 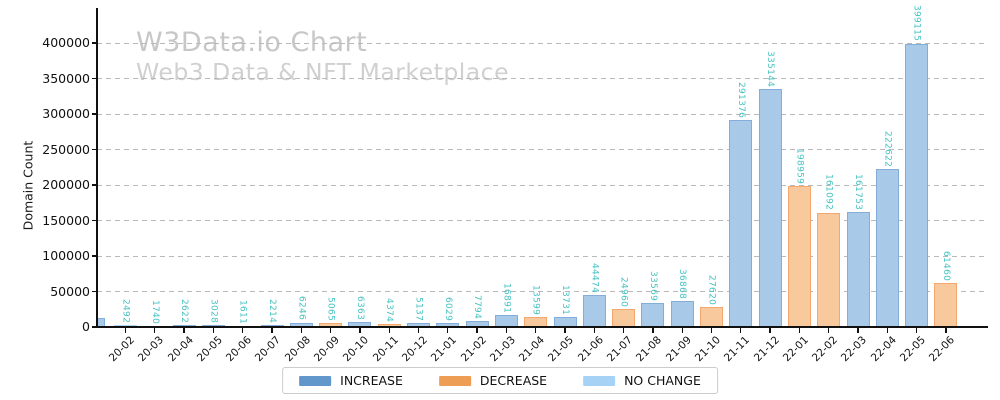 What do you see at coordinates (678, 349) in the screenshot?
I see `x-tick-label-21-09: 21-09` at bounding box center [678, 349].